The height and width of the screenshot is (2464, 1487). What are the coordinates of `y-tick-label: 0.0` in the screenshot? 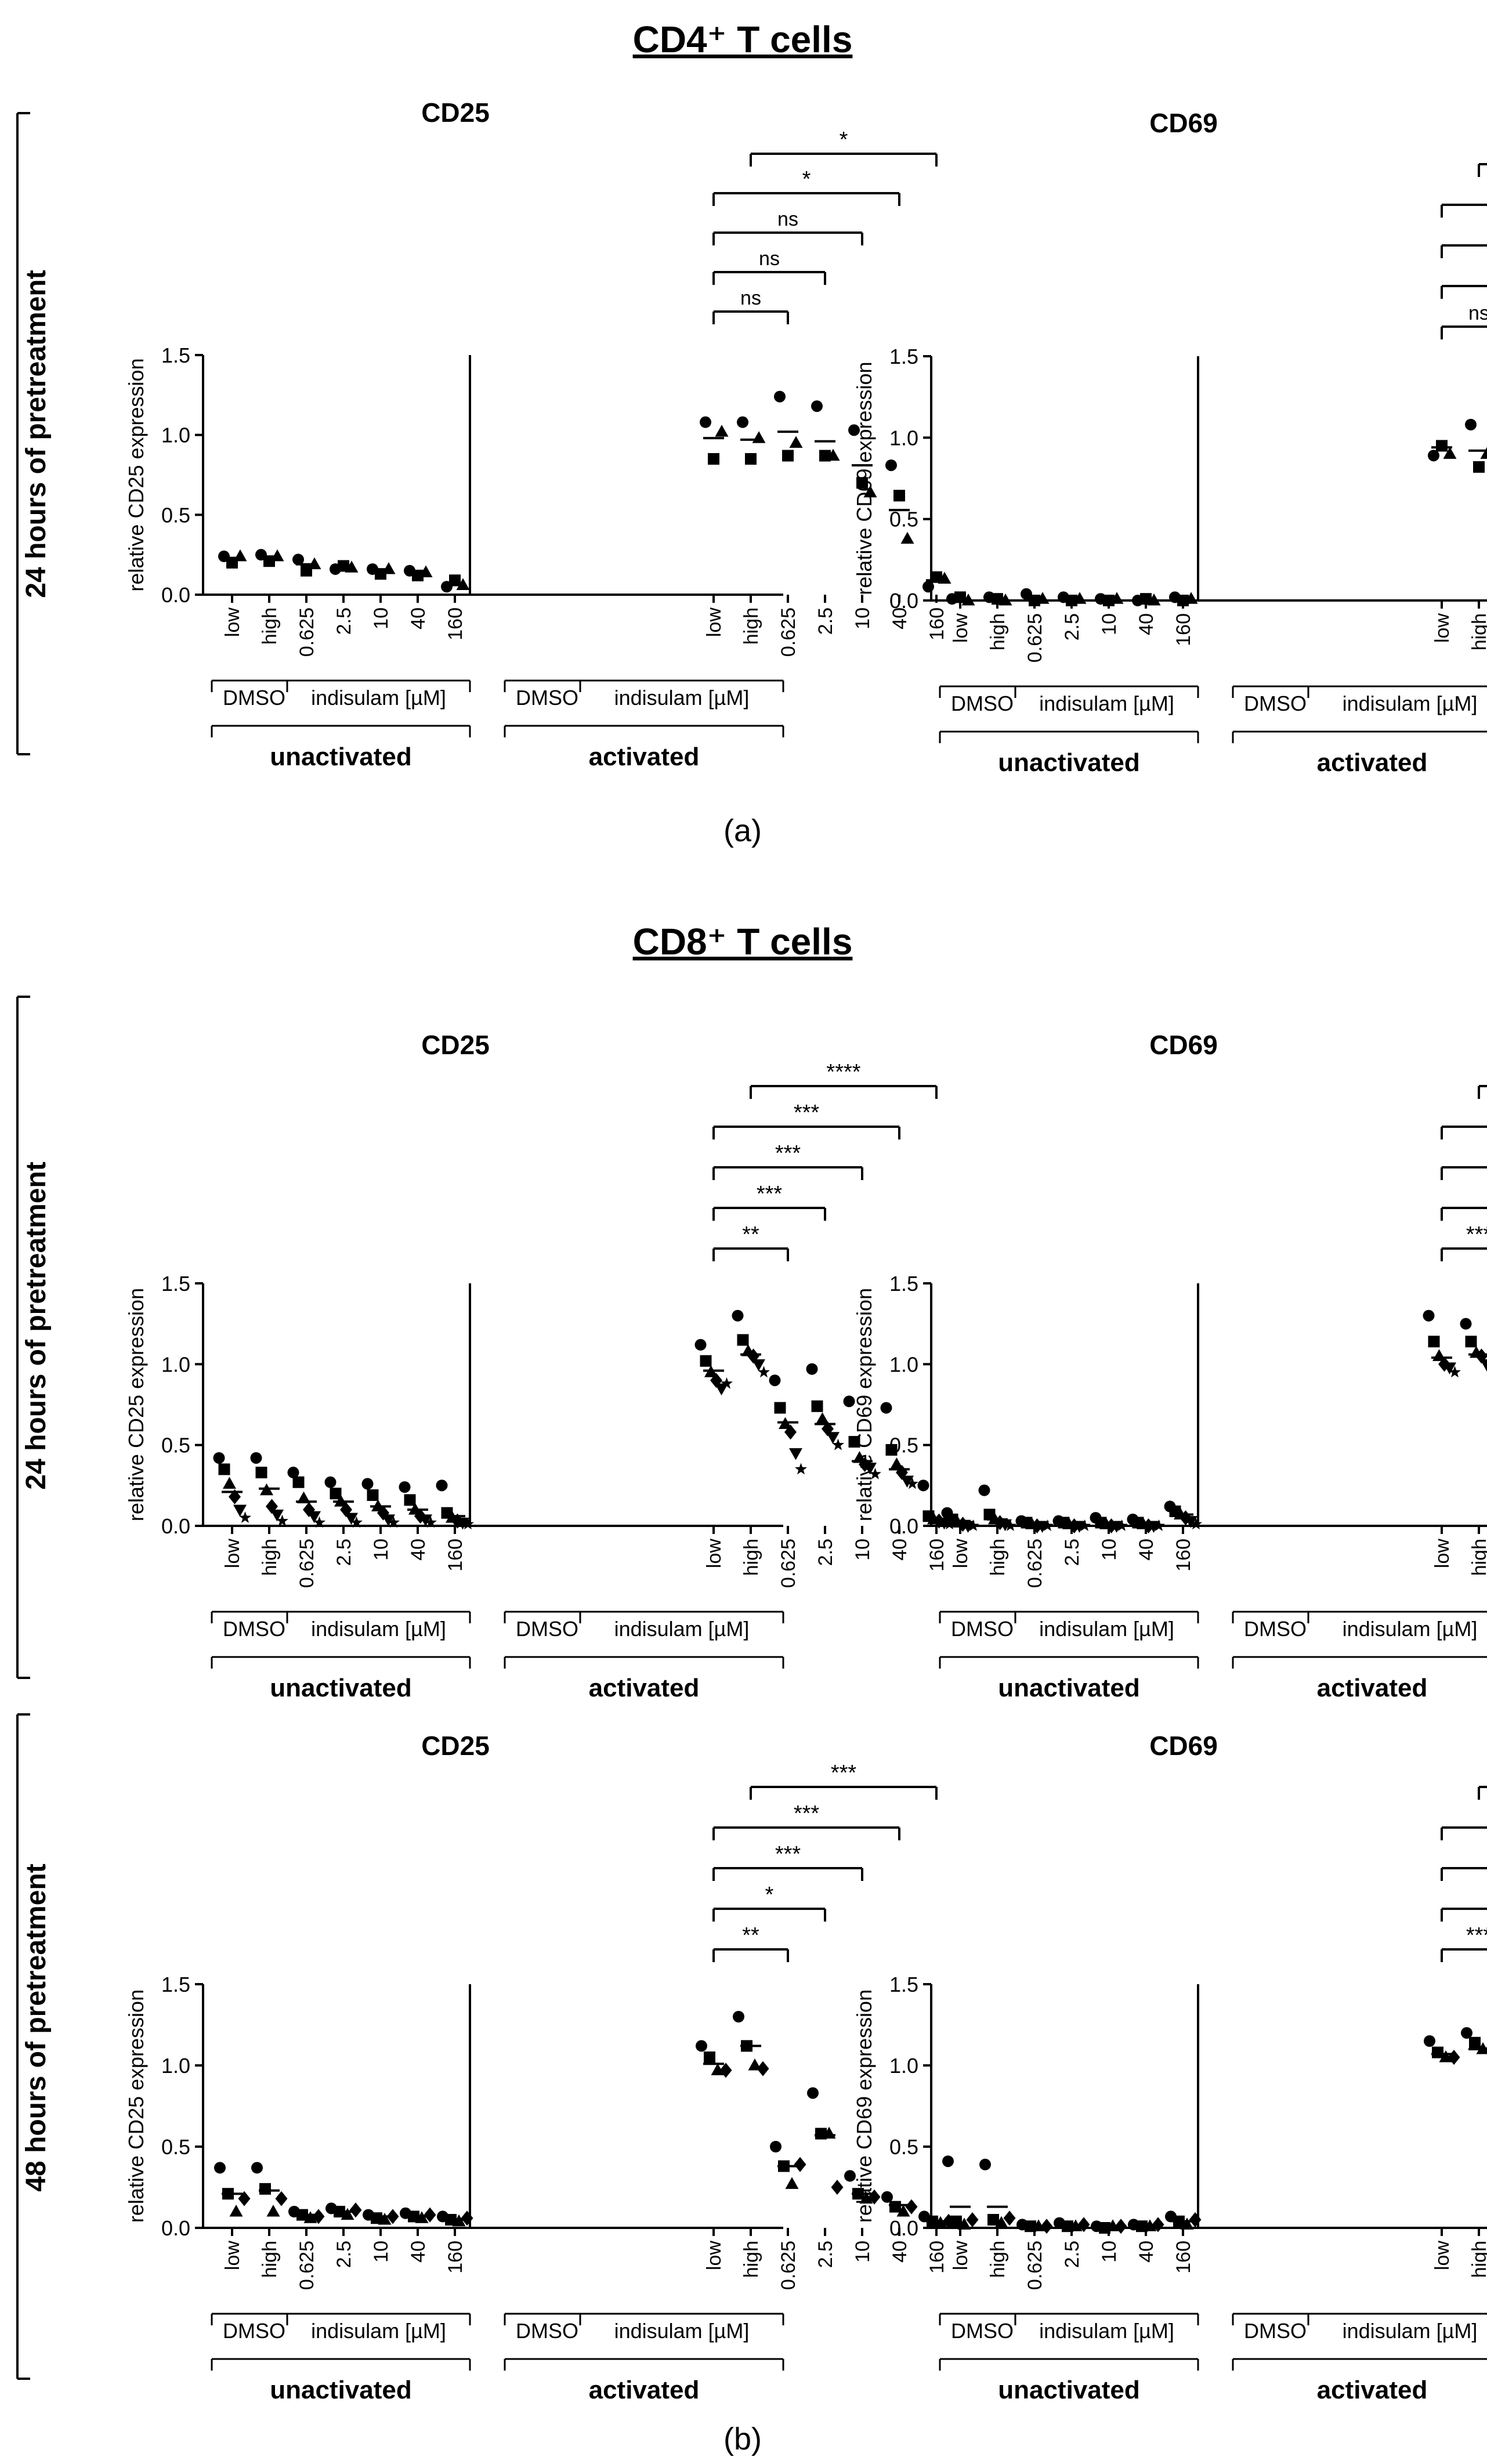 It's located at (904, 601).